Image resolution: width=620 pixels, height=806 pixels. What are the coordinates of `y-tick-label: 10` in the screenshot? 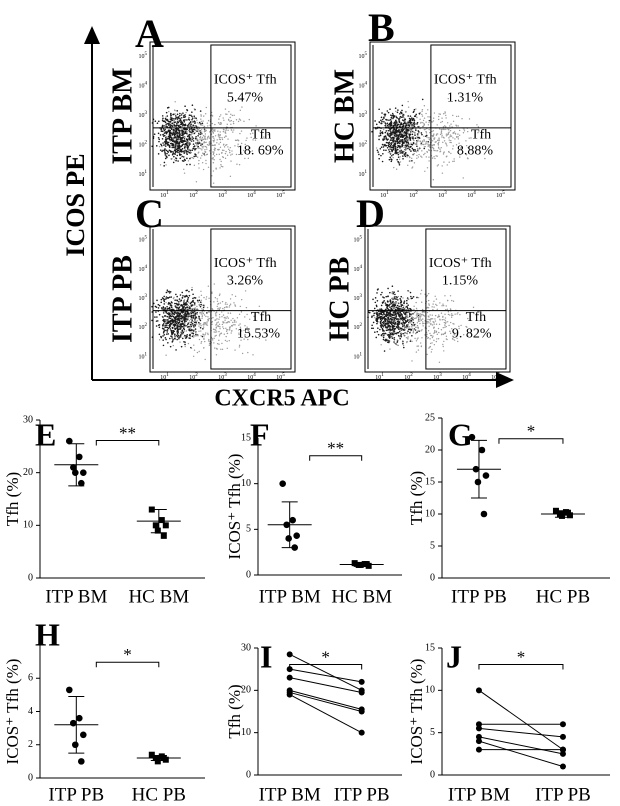 It's located at (28, 525).